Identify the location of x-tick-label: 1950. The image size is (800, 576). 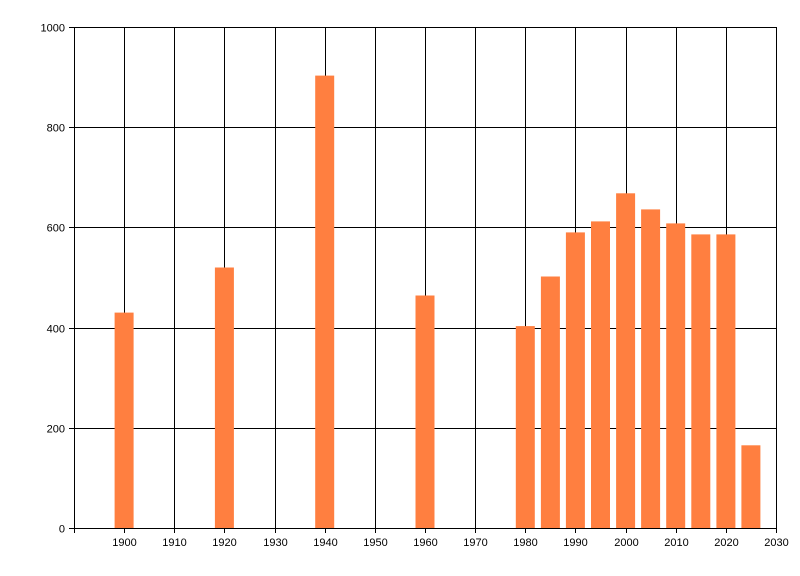
(375, 543).